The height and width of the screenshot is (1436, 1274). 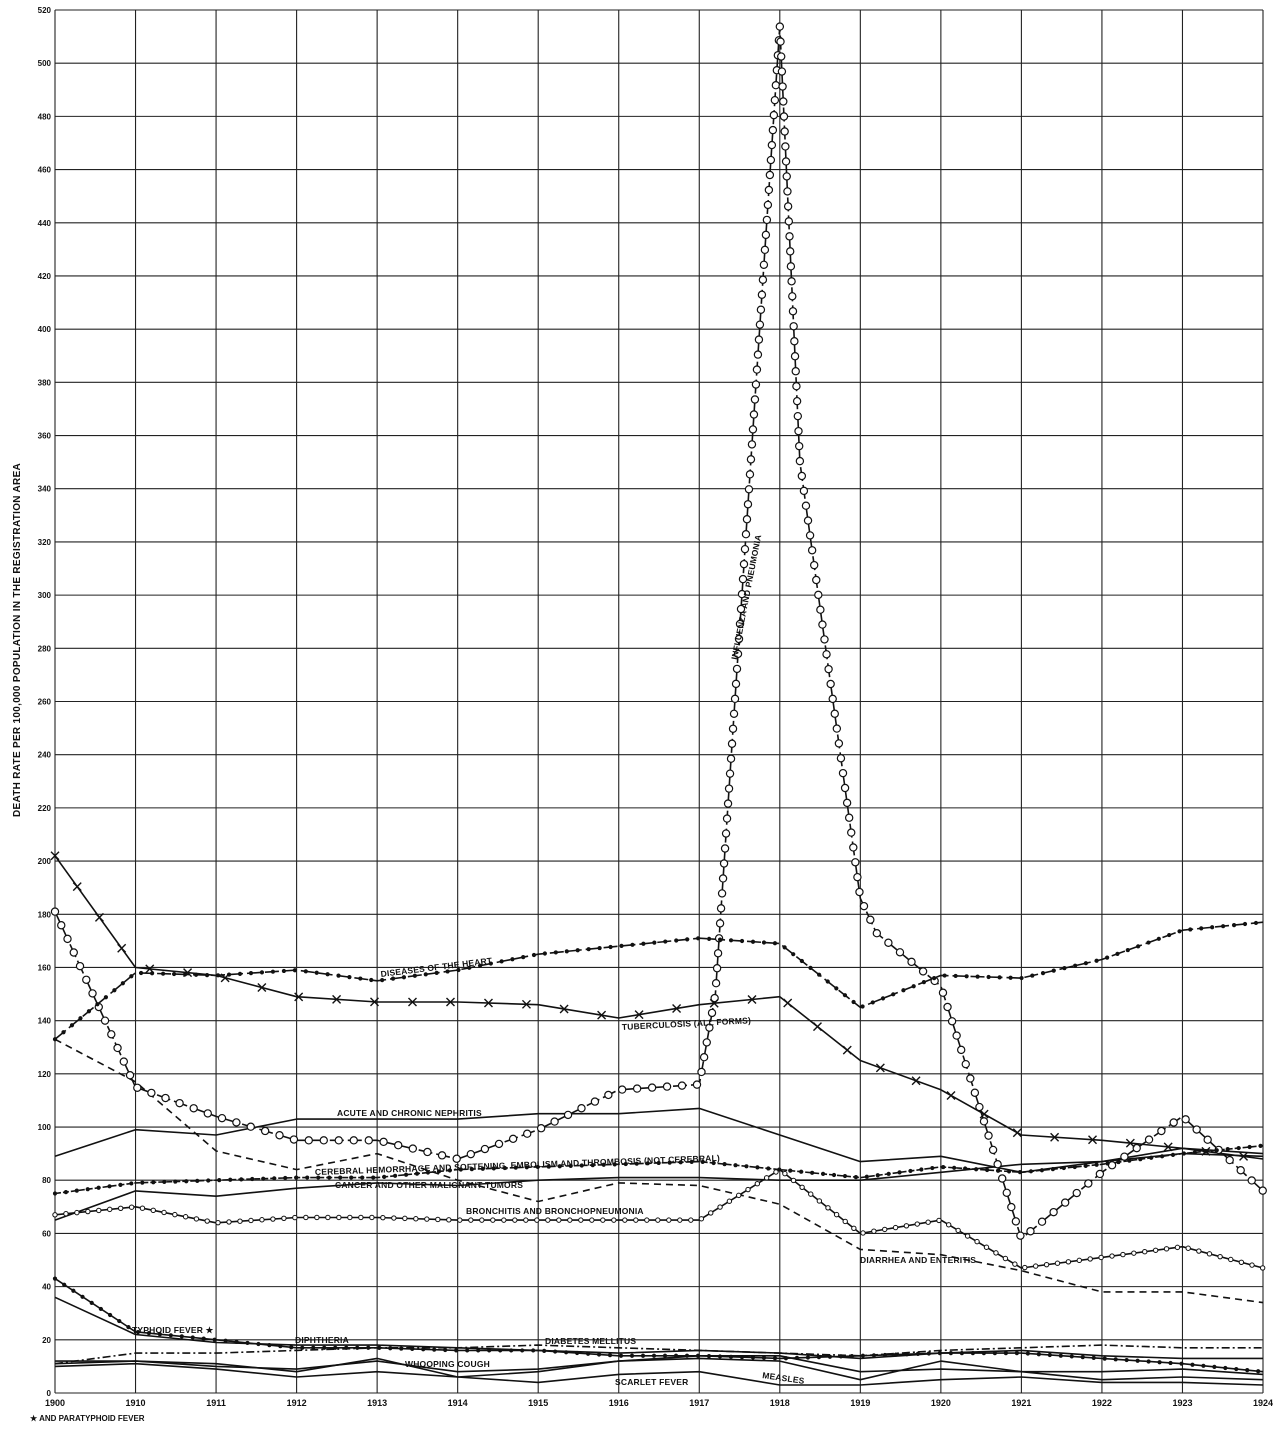 What do you see at coordinates (45, 63) in the screenshot?
I see `y-tick-label: 500` at bounding box center [45, 63].